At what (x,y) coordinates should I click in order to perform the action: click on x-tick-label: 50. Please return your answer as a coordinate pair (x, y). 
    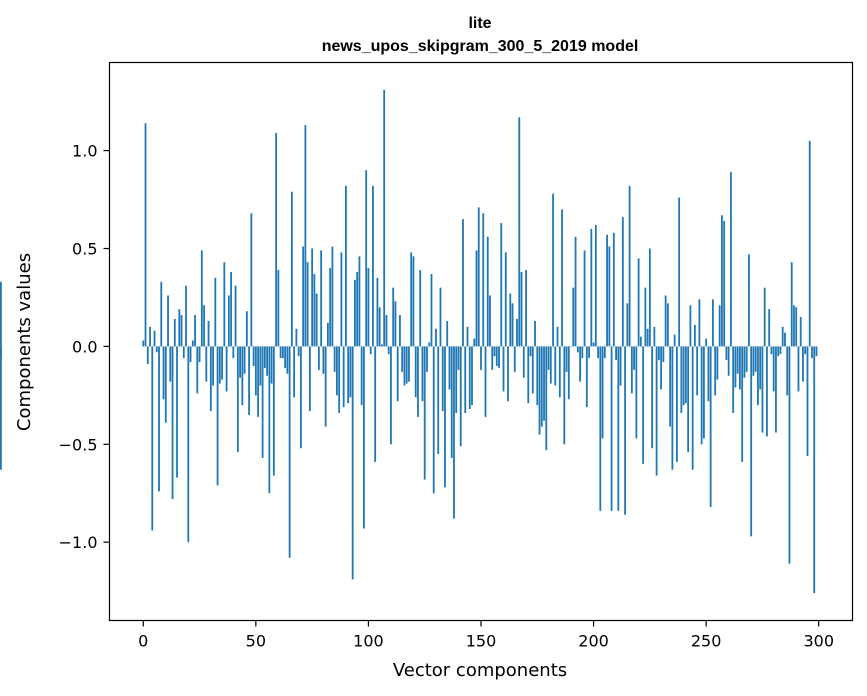
    Looking at the image, I should click on (256, 641).